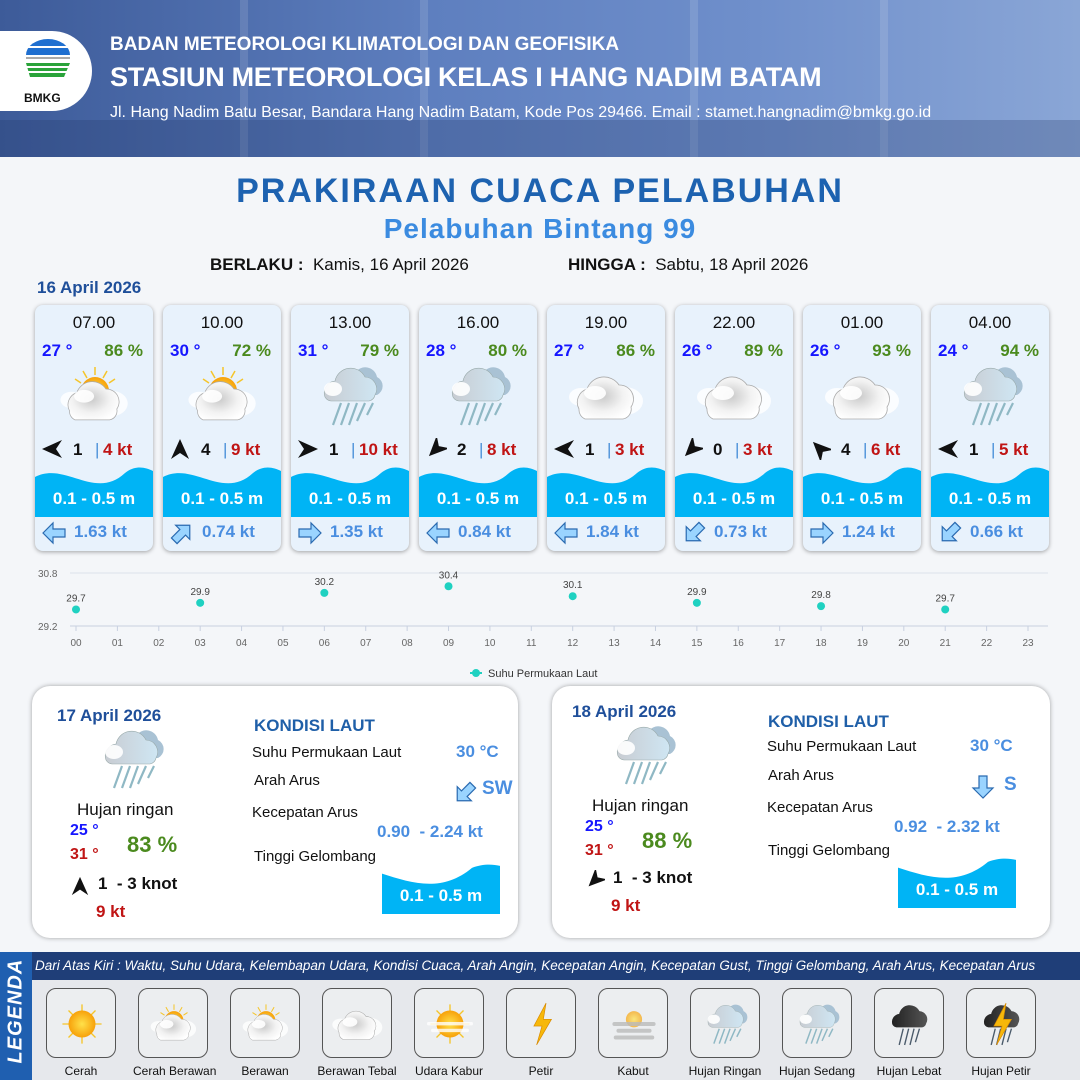  I want to click on legend-label: Suhu Permukaan Laut, so click(542, 674).